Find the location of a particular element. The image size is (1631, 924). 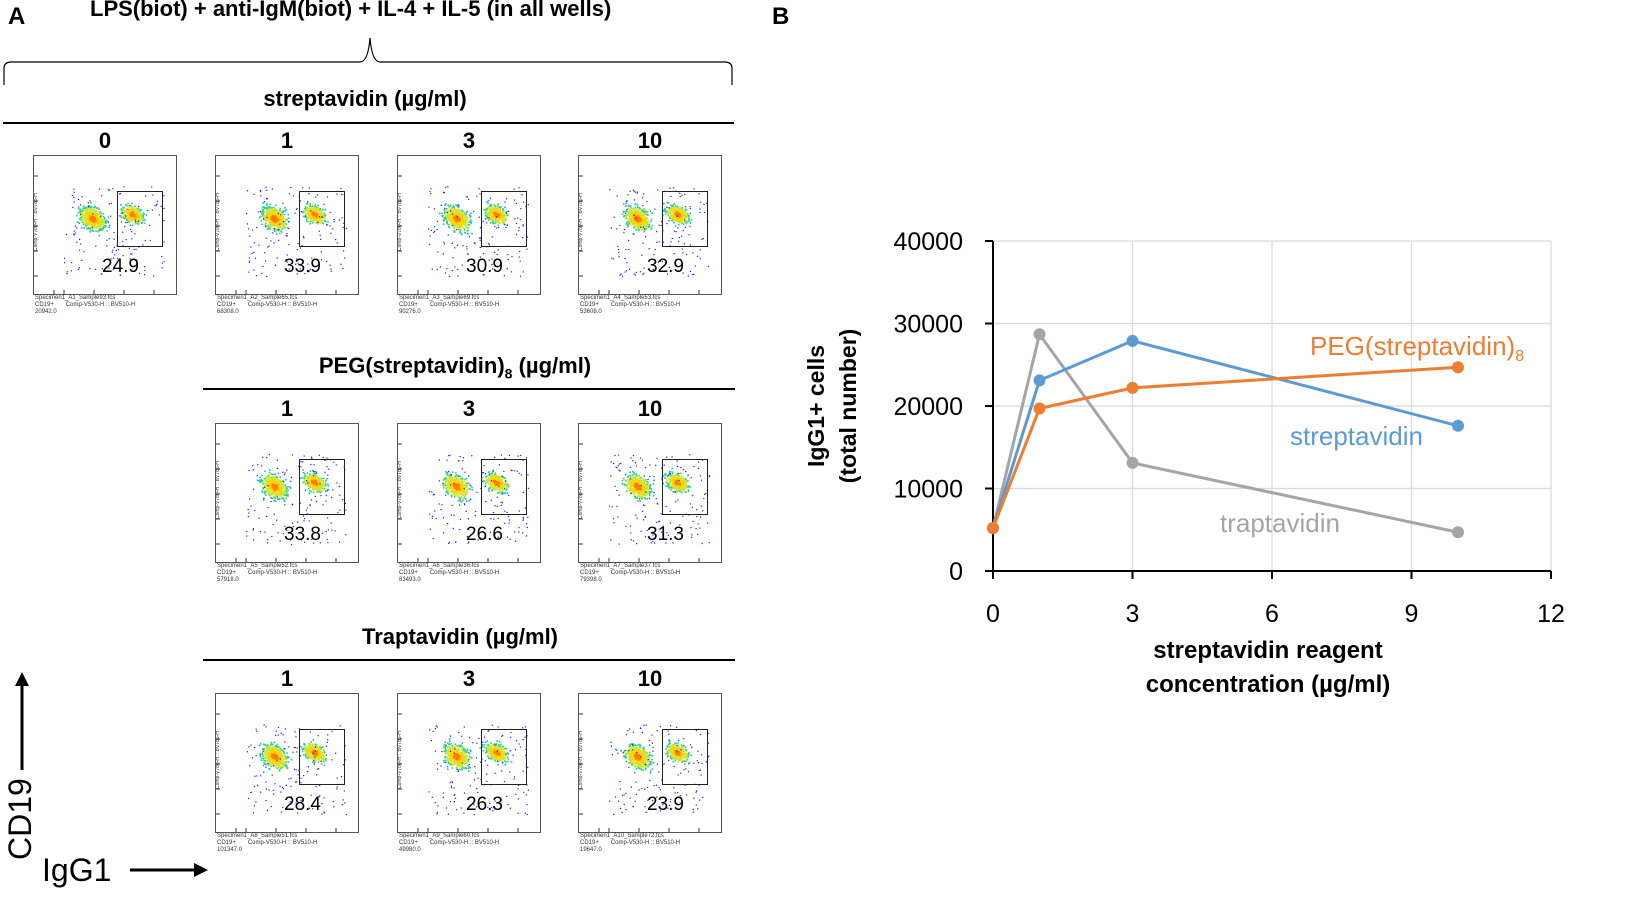

flow-plot: Comp-V780-H :: BV785-H 23.9 is located at coordinates (650, 763).